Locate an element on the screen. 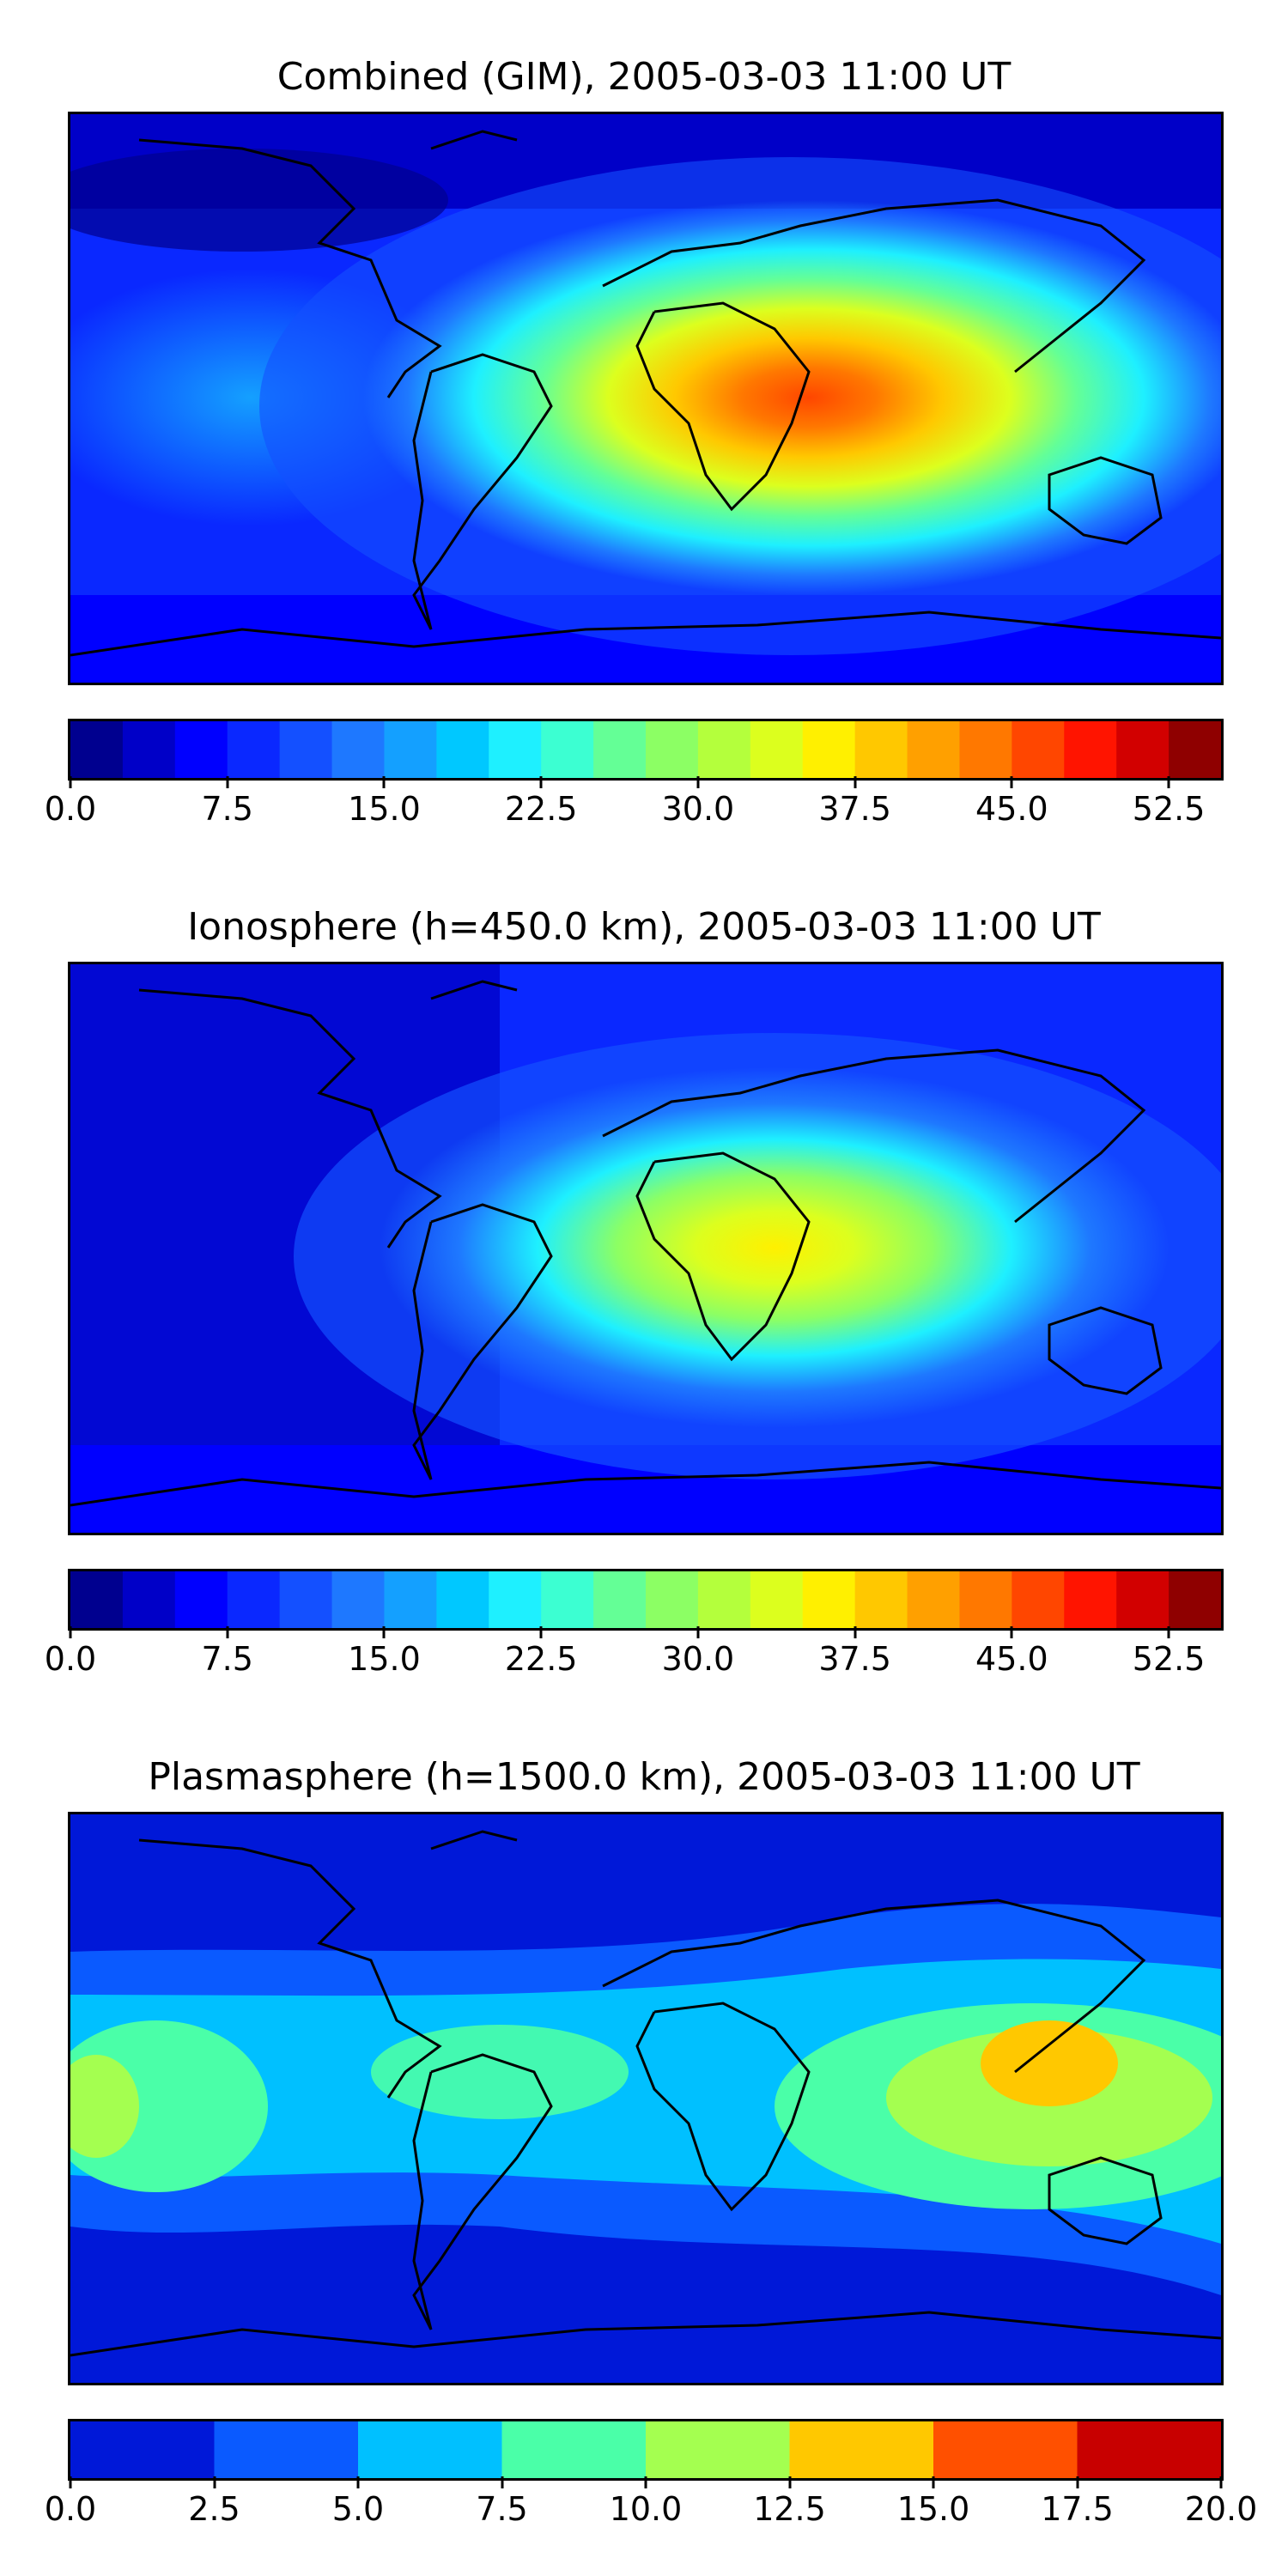  colorbar-ticks-plasmasphere: 0.0 2.5 5.0 7.5 10.0 12.5 15.0 17.5 20.0 is located at coordinates (644, 2508).